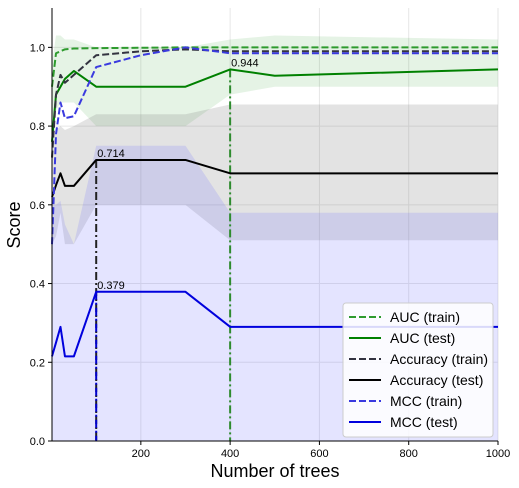 The height and width of the screenshot is (488, 519). What do you see at coordinates (425, 317) in the screenshot?
I see `legend-label: AUC (train)` at bounding box center [425, 317].